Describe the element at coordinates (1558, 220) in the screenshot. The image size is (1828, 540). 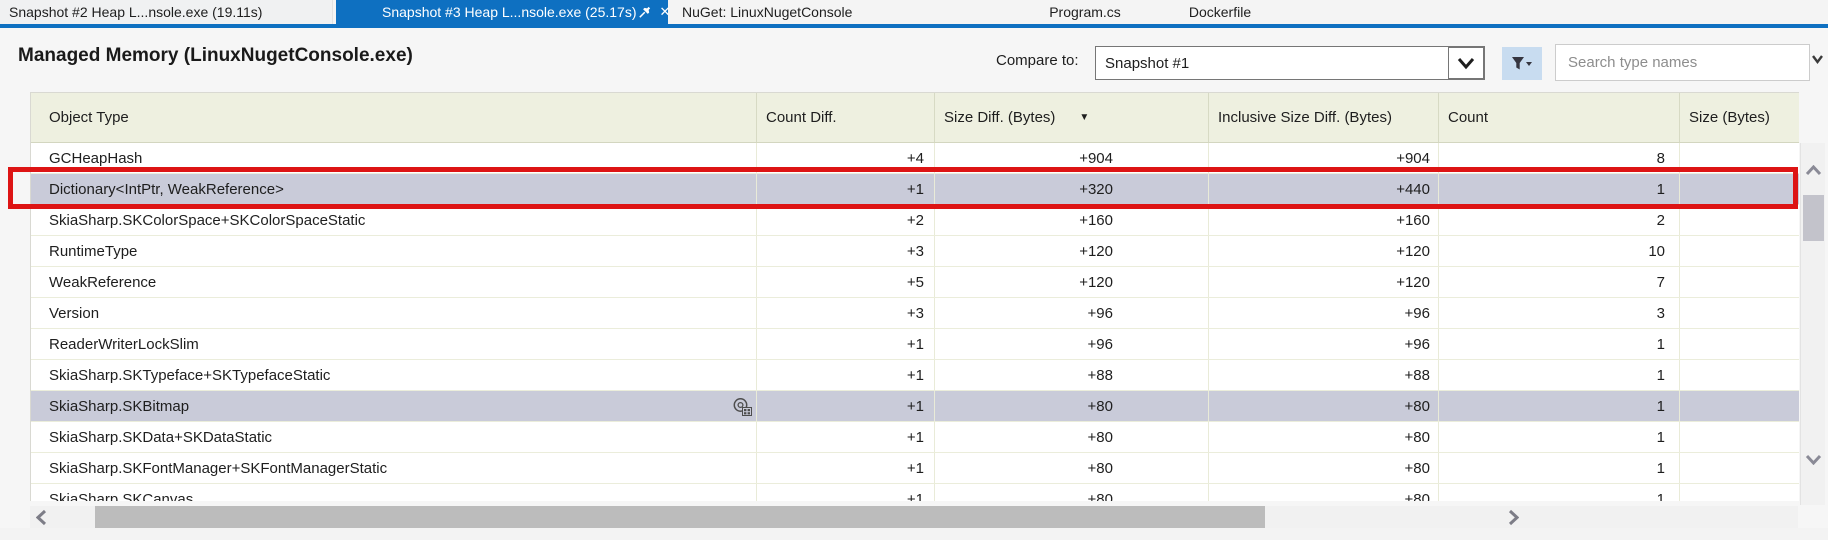
I see `cell-count: 2` at that location.